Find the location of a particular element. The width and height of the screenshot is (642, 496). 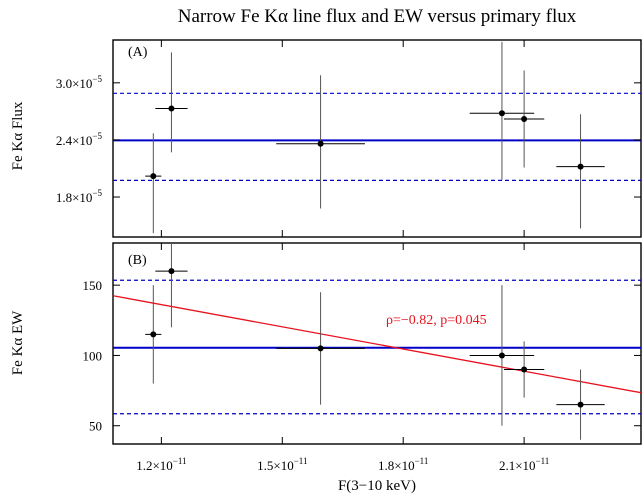

x-tick-label: 1.2×10⁻¹¹ is located at coordinates (161, 464).